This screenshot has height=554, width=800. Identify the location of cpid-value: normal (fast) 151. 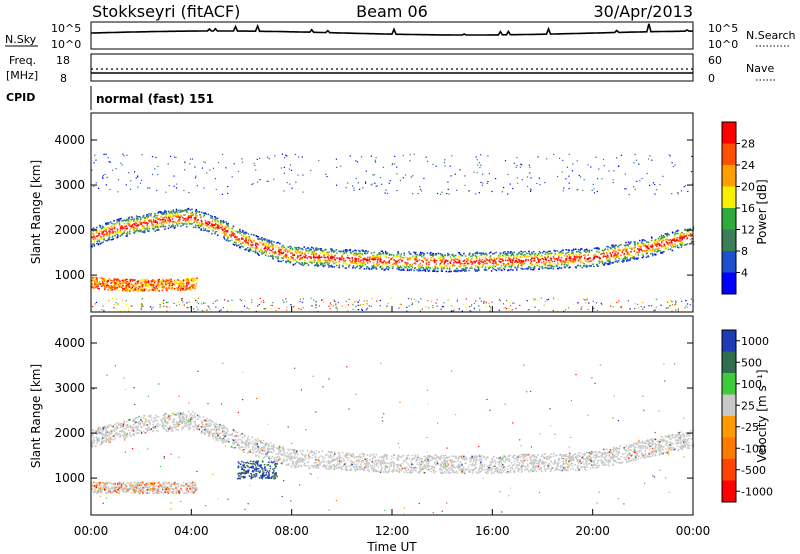
(155, 99).